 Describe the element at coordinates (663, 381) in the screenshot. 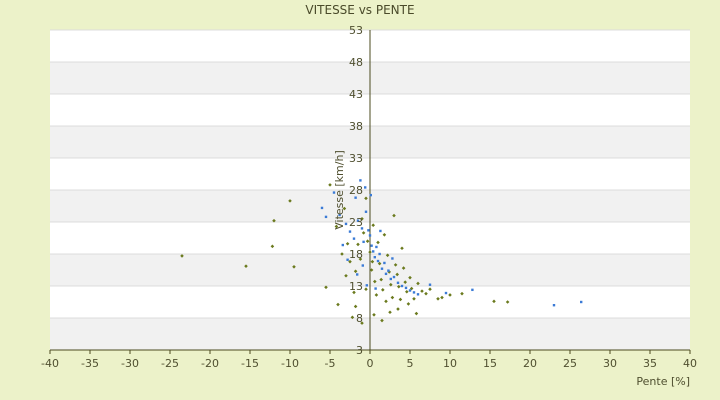

I see `x-axis-label: Pente [%]` at that location.